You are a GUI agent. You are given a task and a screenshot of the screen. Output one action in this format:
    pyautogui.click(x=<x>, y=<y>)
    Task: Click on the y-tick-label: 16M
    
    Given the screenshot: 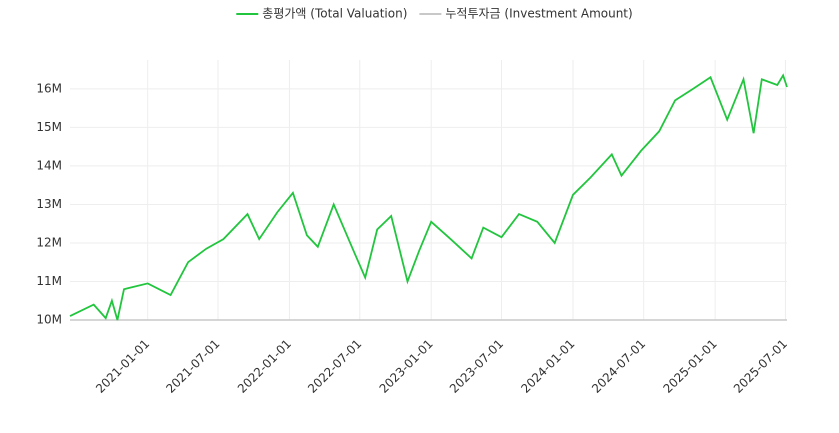 What is the action you would take?
    pyautogui.click(x=49, y=88)
    